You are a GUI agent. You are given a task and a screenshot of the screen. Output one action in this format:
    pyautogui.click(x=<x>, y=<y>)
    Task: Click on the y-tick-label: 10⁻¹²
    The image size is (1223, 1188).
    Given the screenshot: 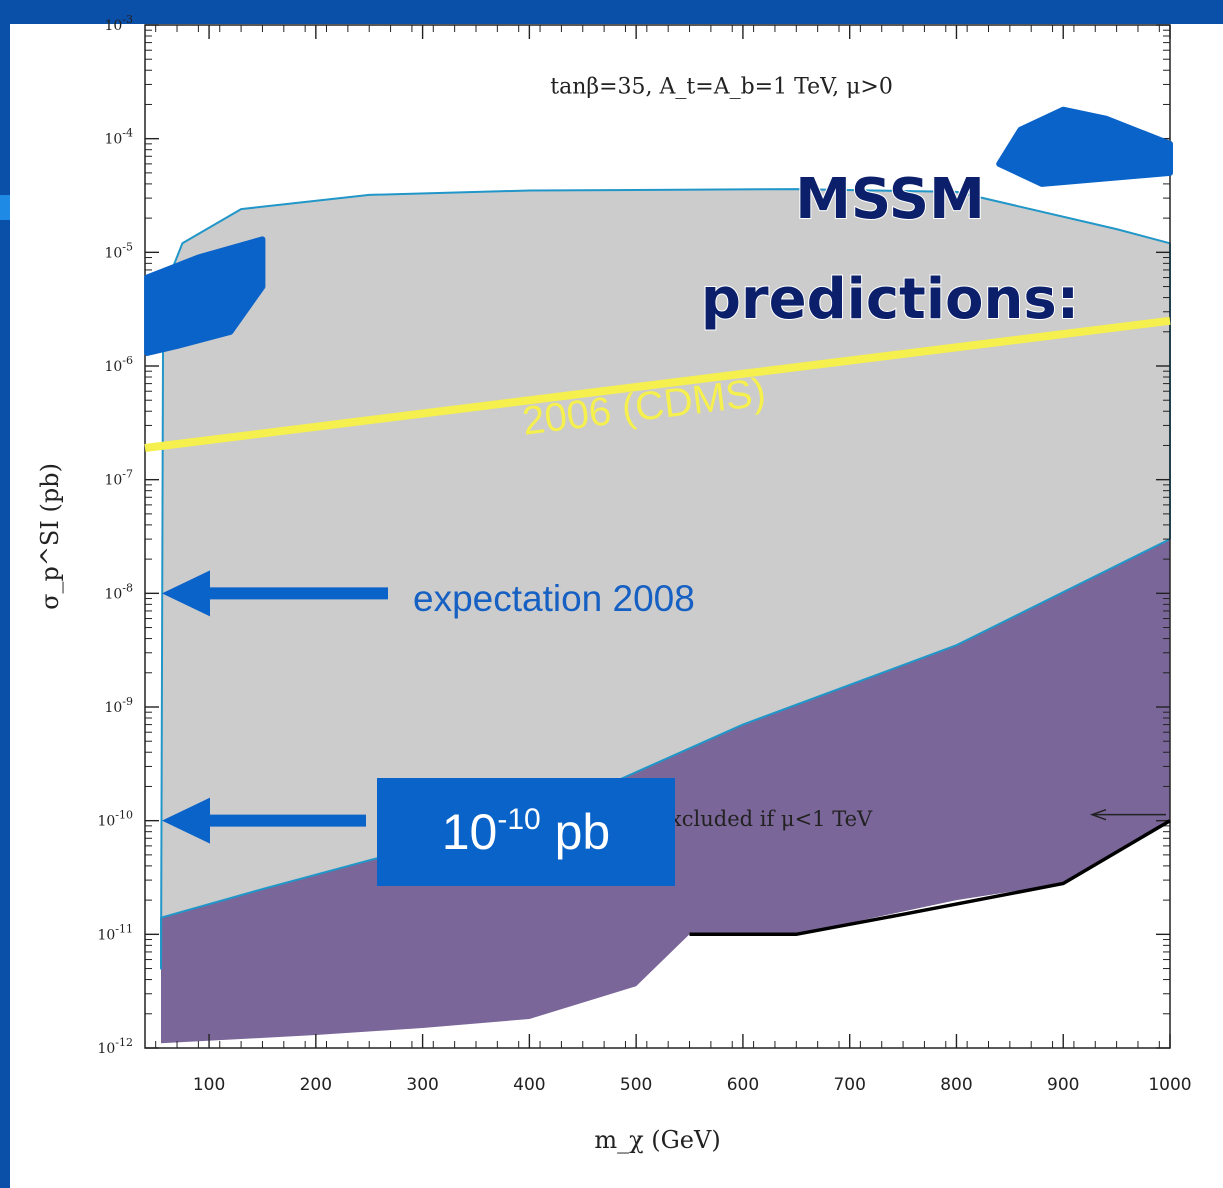 What is the action you would take?
    pyautogui.click(x=115, y=1046)
    